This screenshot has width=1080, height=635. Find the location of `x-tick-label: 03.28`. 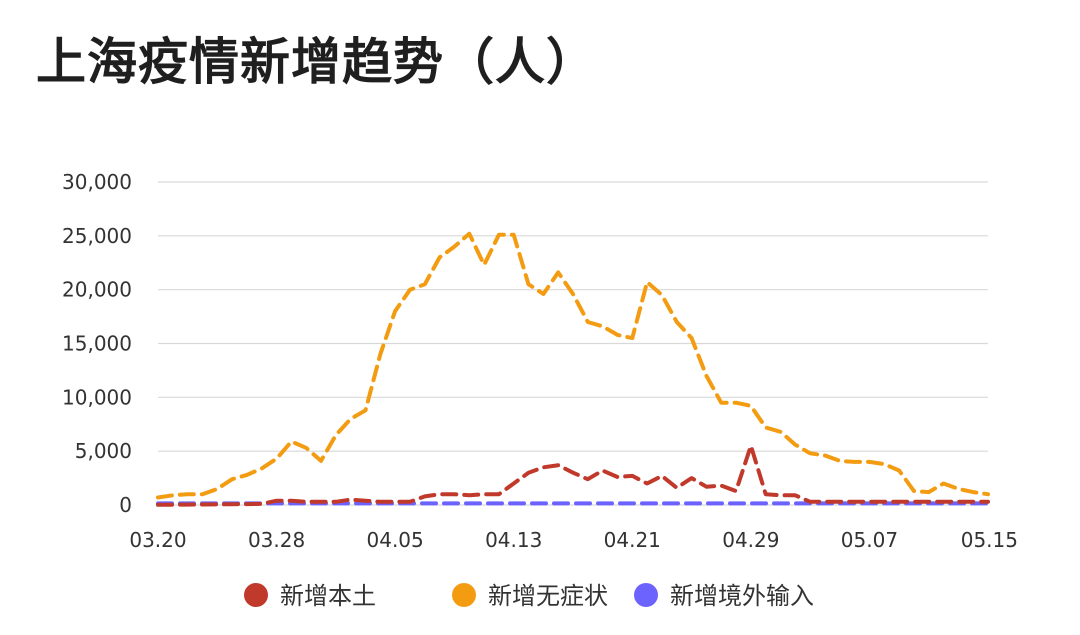

x-tick-label: 03.28 is located at coordinates (276, 540).